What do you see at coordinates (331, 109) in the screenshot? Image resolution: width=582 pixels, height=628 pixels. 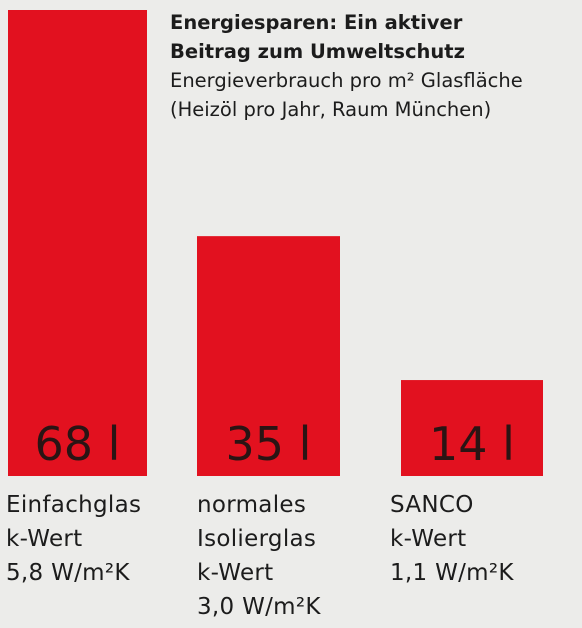 I see `chart-subtitle-line-2: (Heizöl pro Jahr, Raum München)` at bounding box center [331, 109].